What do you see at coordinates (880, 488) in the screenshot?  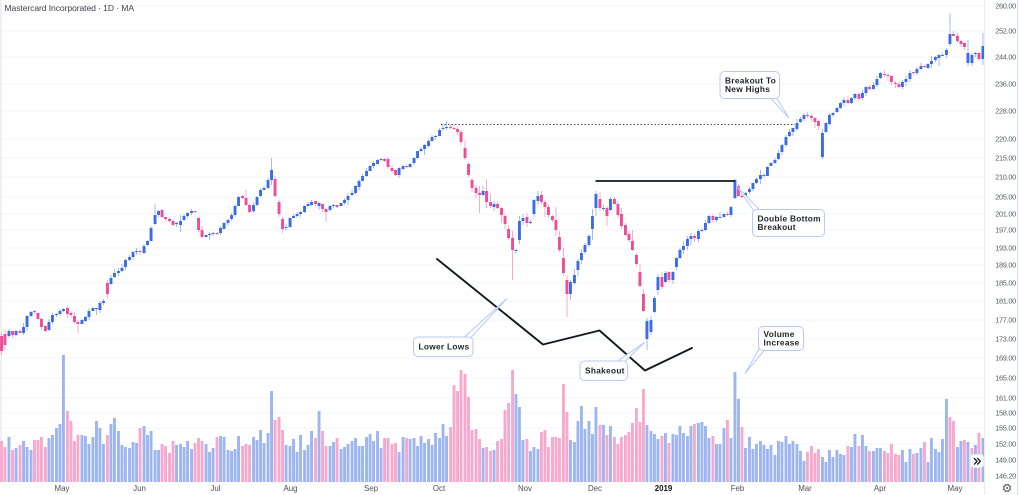 I see `svg-text: Apr` at bounding box center [880, 488].